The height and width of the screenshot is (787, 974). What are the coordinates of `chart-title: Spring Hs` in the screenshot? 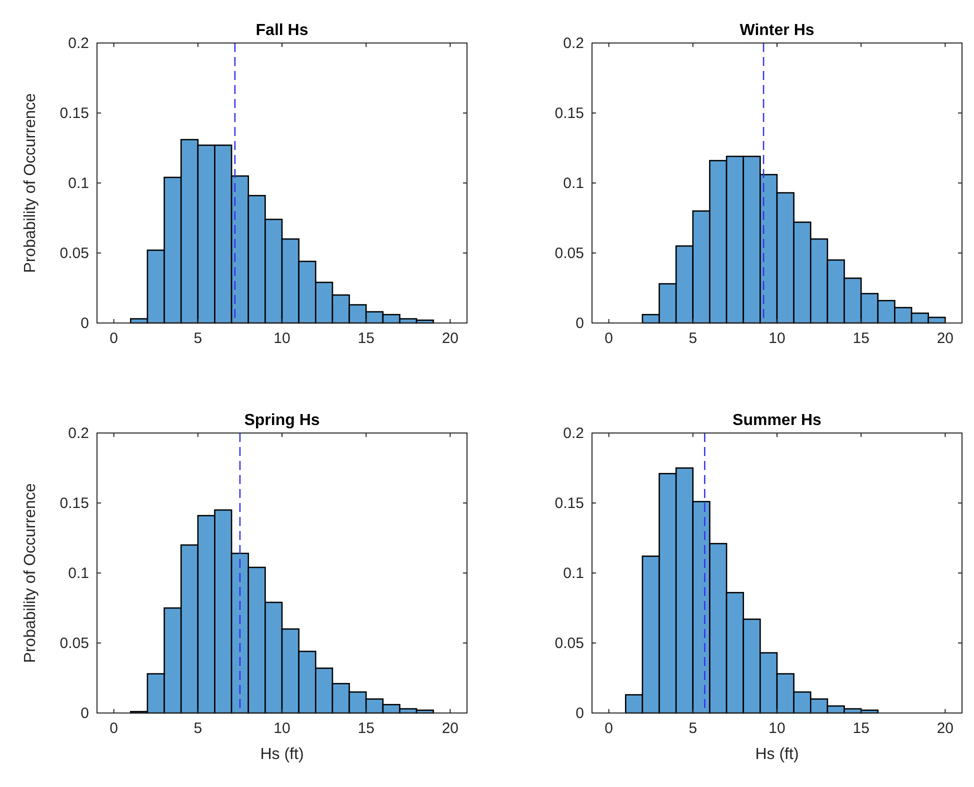 It's located at (282, 420).